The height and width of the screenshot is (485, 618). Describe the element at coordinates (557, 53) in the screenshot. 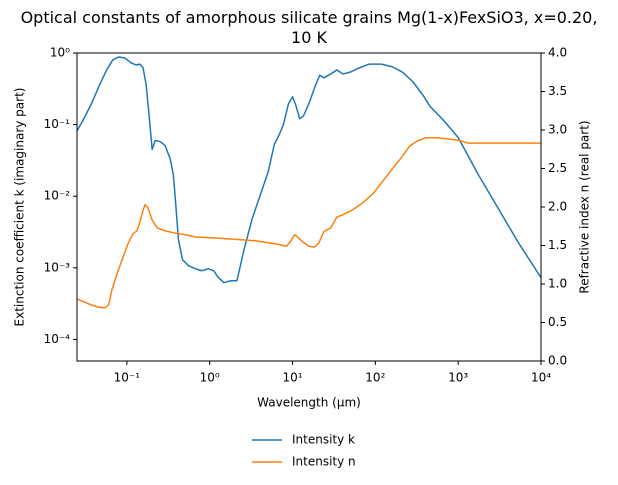

I see `y2-tick-label: 4.0` at that location.